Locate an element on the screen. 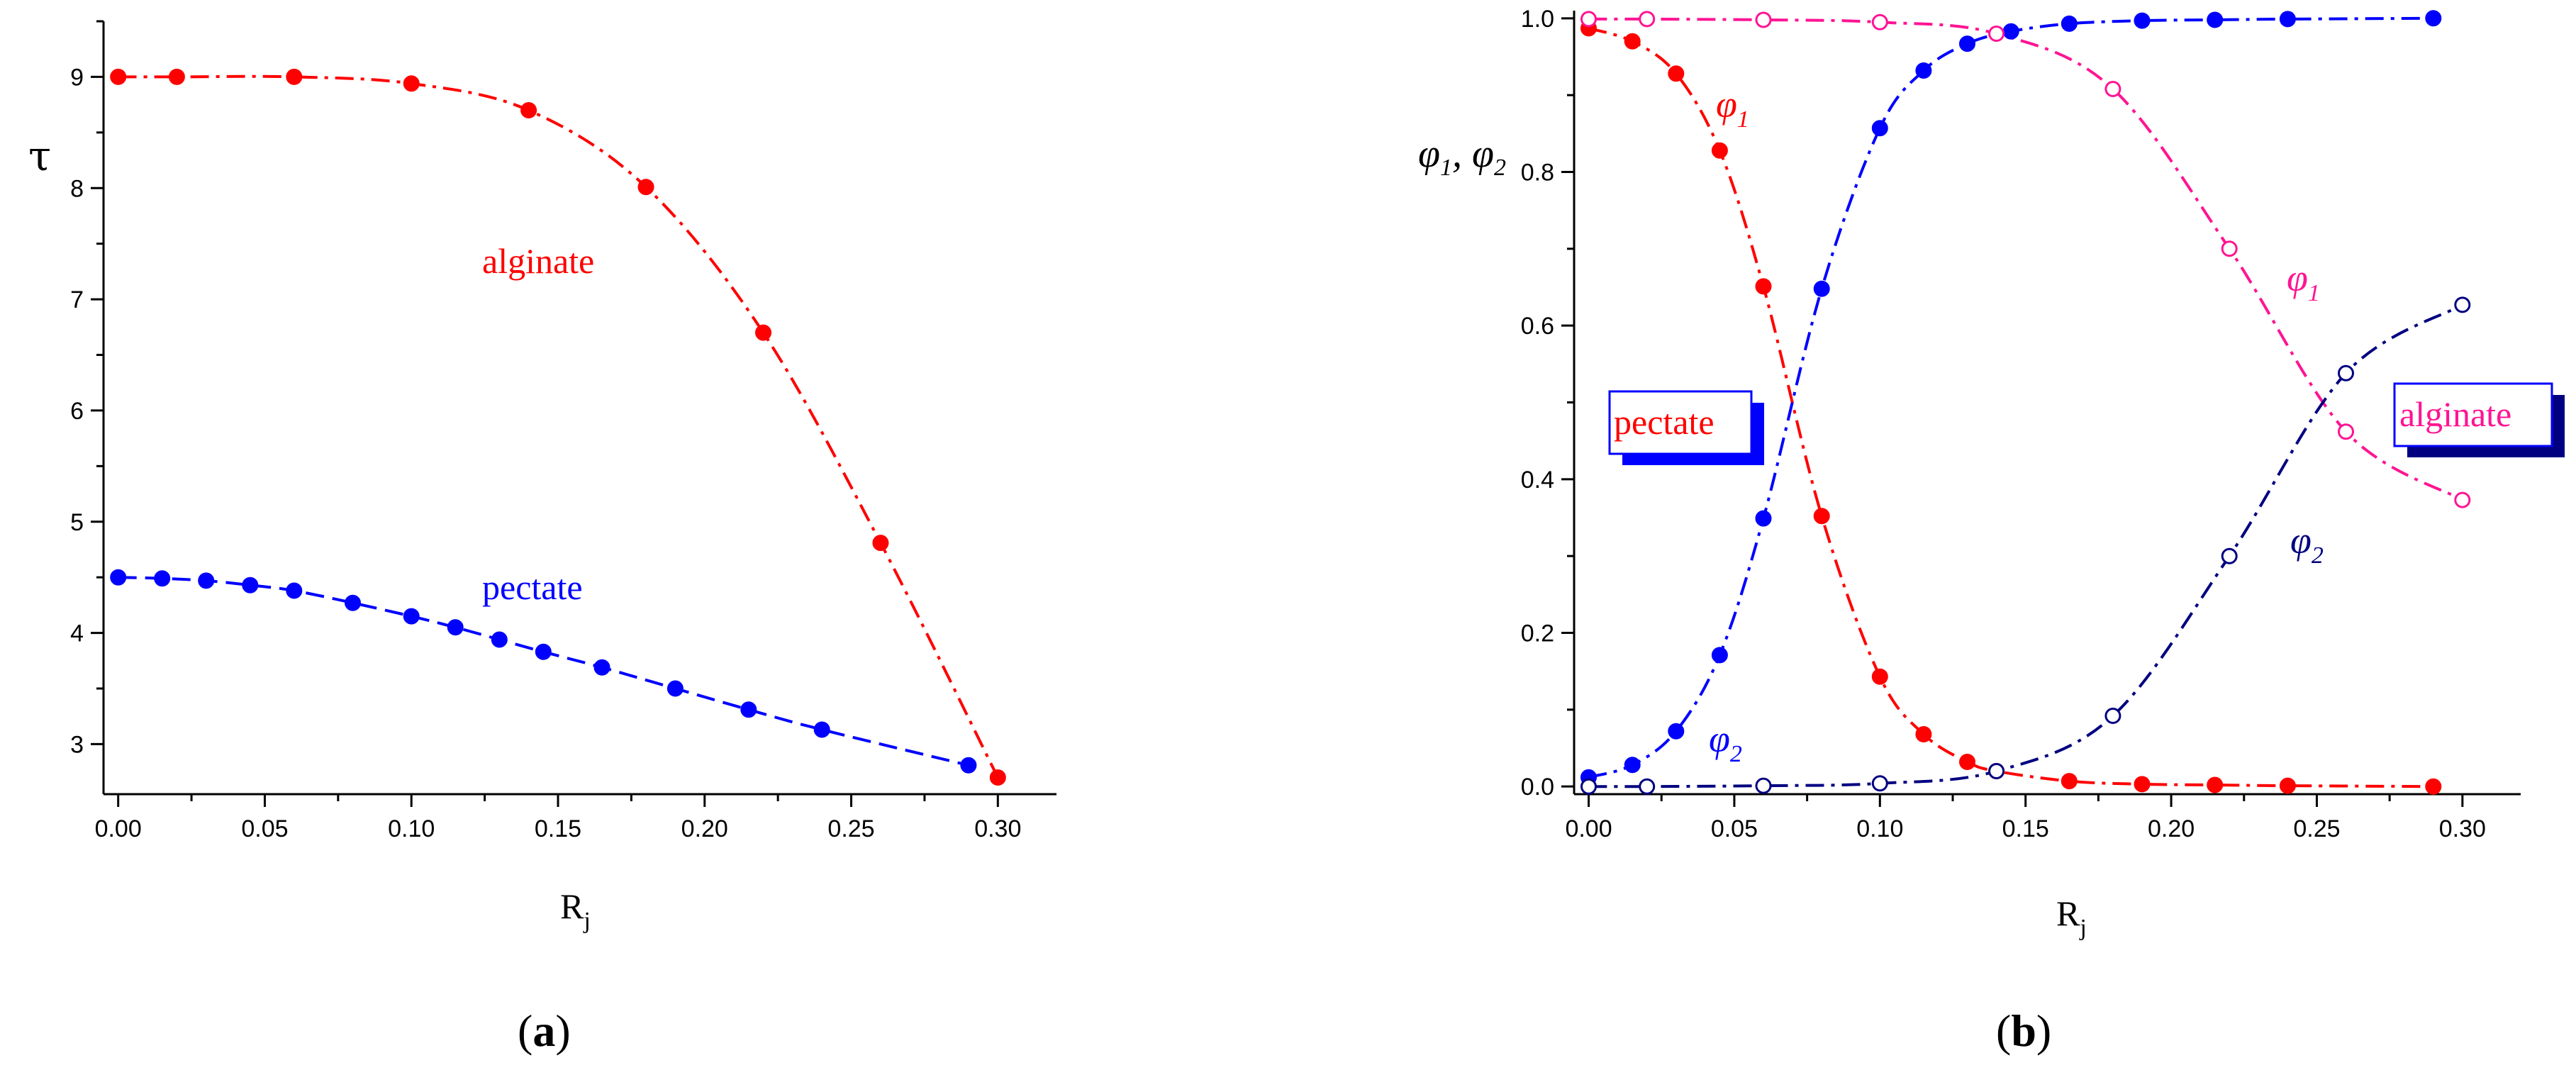  panel-a-label: (a) is located at coordinates (544, 1030).